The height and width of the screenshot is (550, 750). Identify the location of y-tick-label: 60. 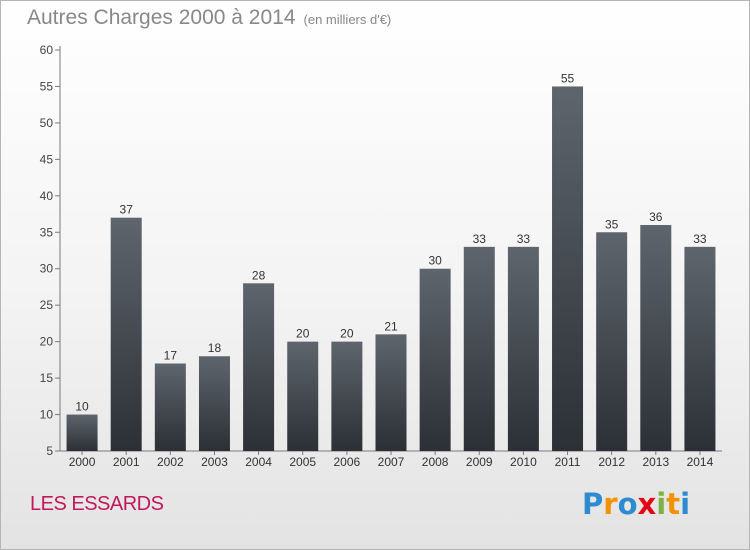
(47, 50).